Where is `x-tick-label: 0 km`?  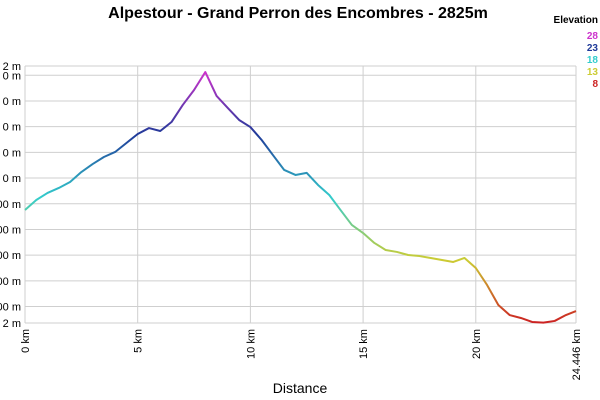
x-tick-label: 0 km is located at coordinates (26, 341).